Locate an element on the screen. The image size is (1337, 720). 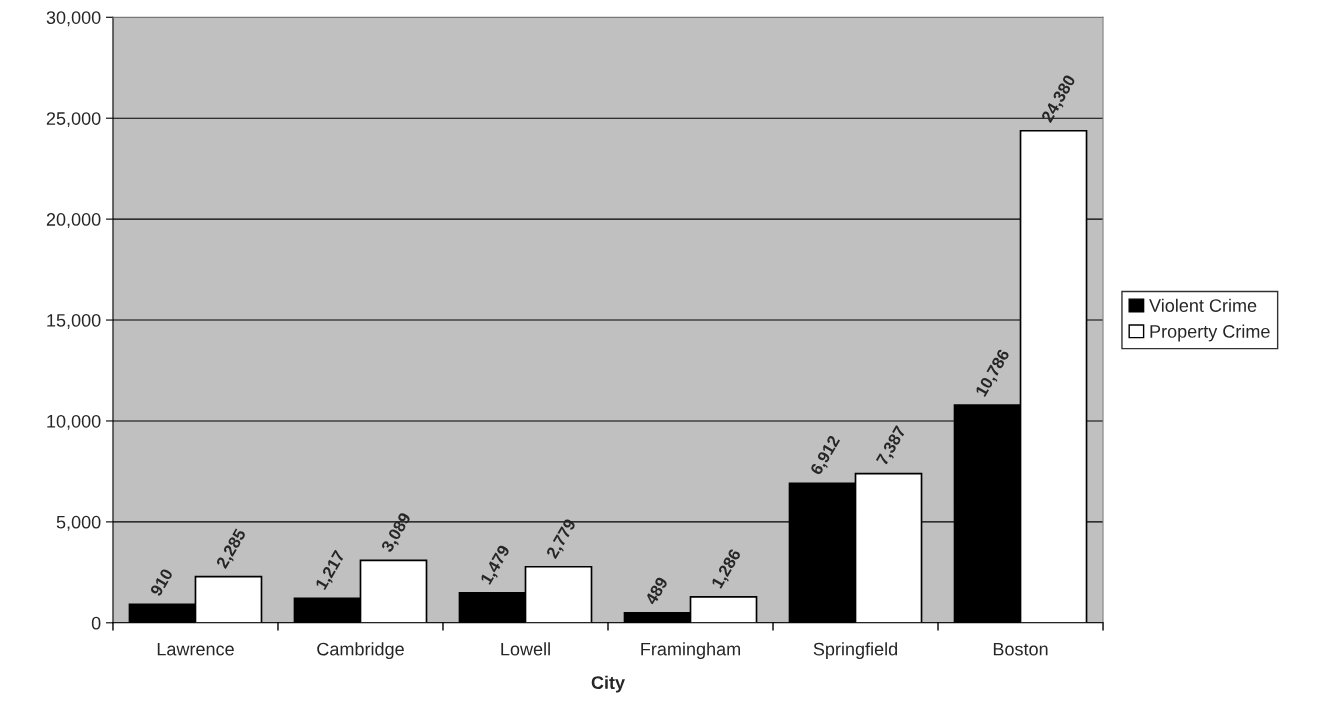
x-tick-label: Lawrence is located at coordinates (195, 649).